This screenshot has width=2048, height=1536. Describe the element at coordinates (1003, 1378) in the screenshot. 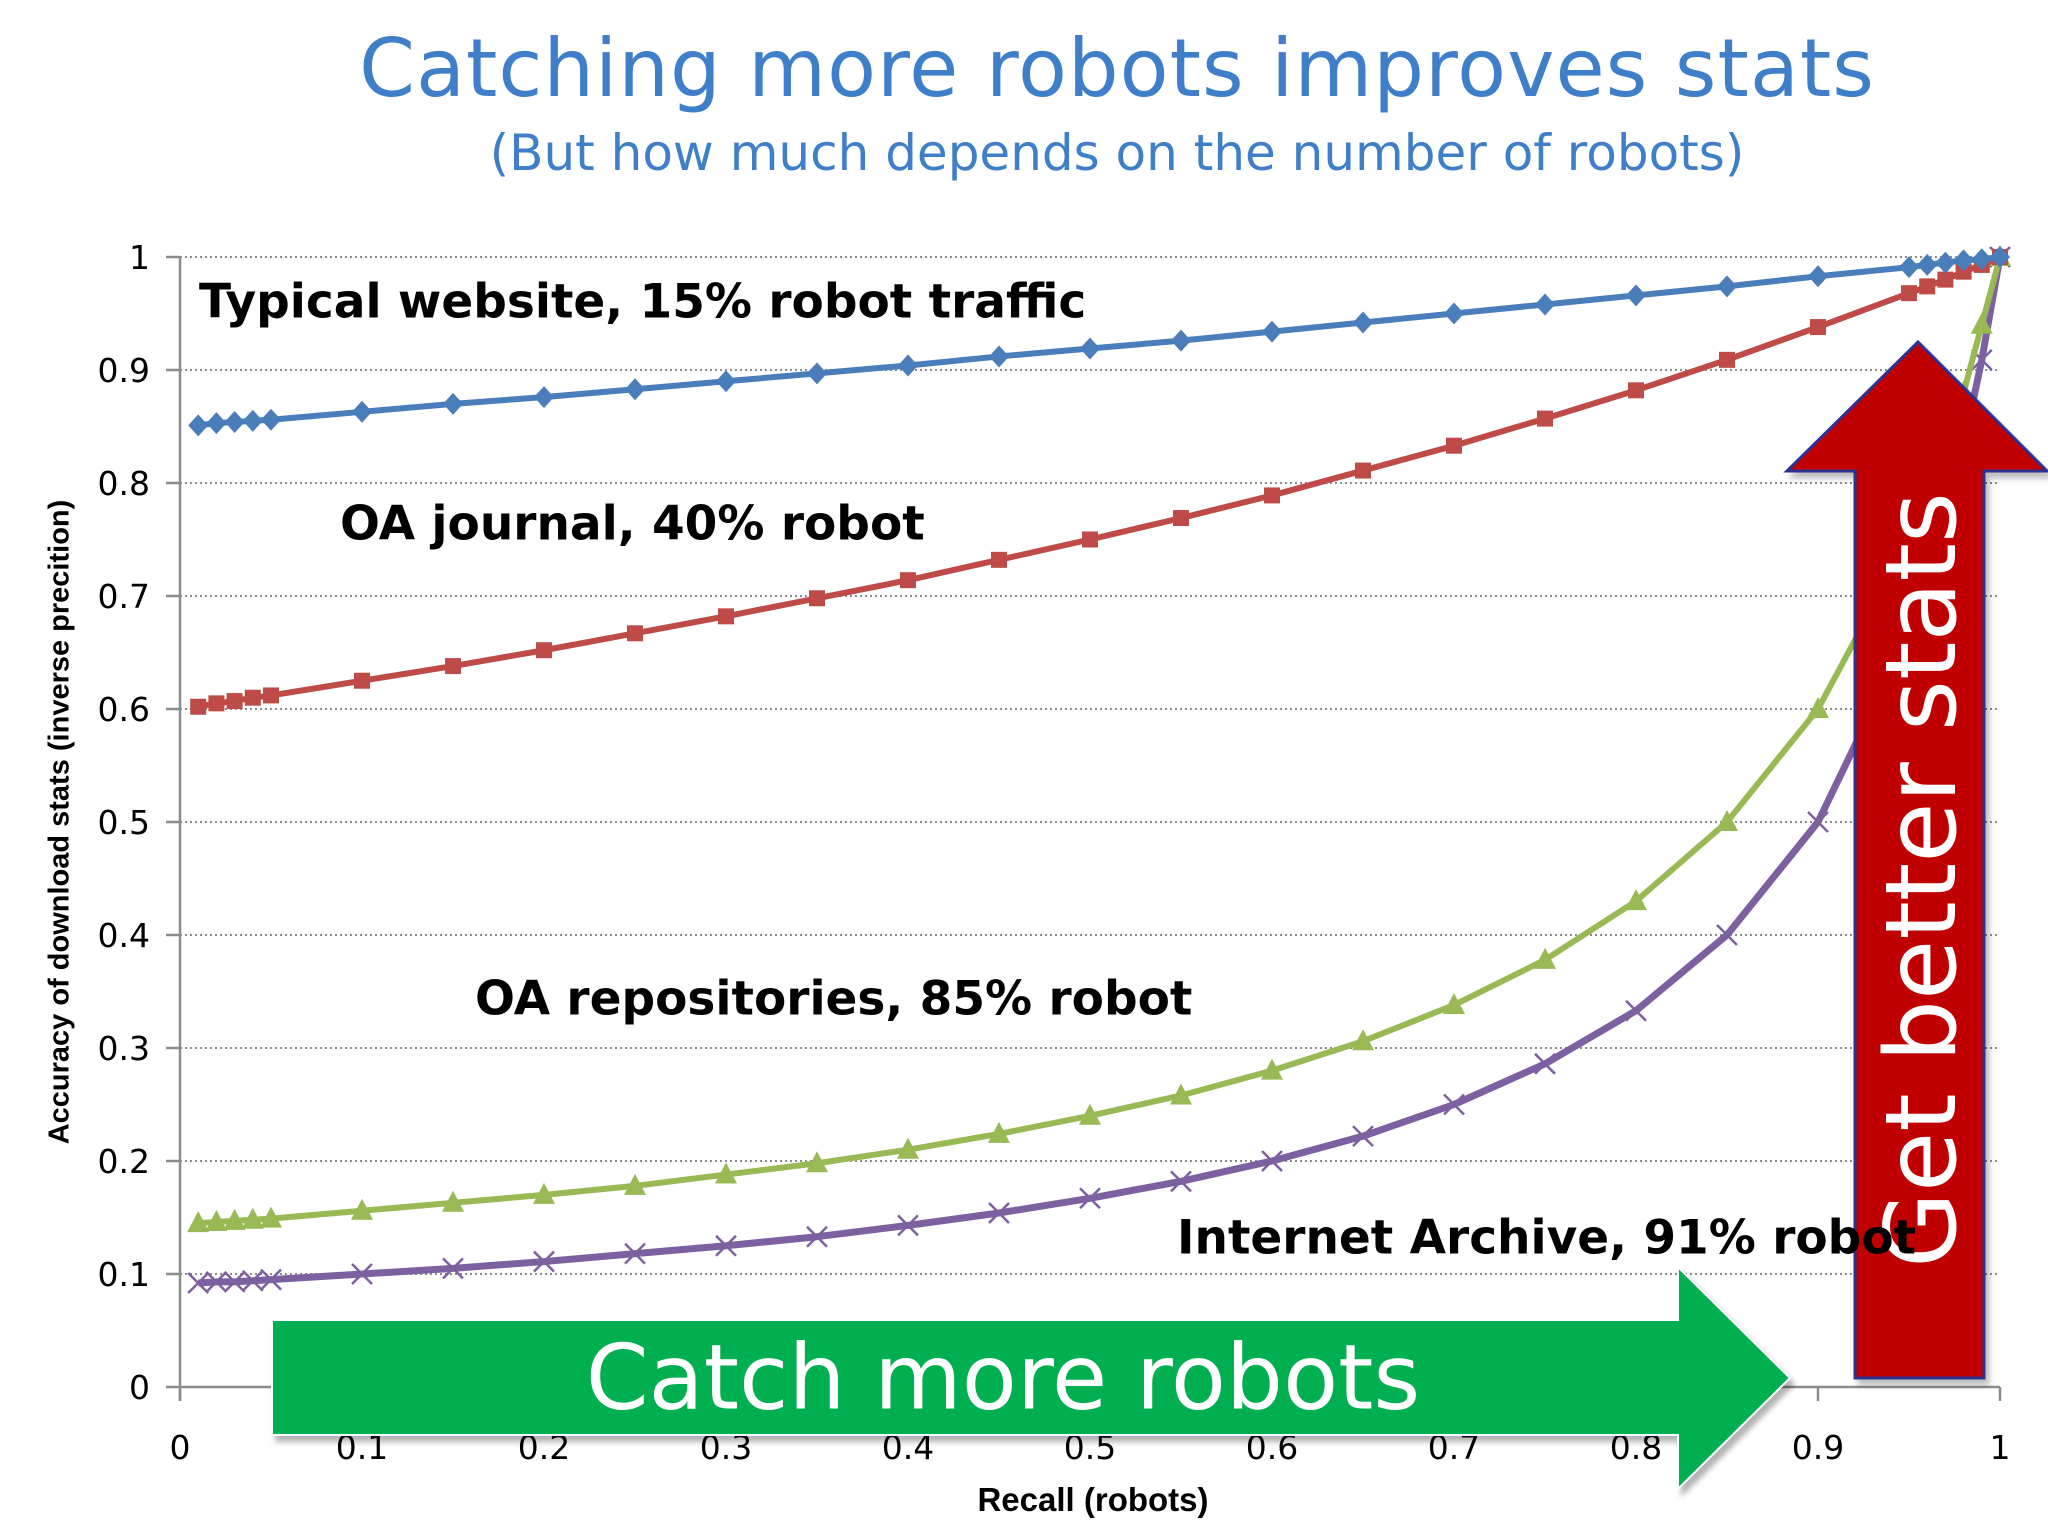

I see `catch-more-robots-text: Catch more robots` at that location.